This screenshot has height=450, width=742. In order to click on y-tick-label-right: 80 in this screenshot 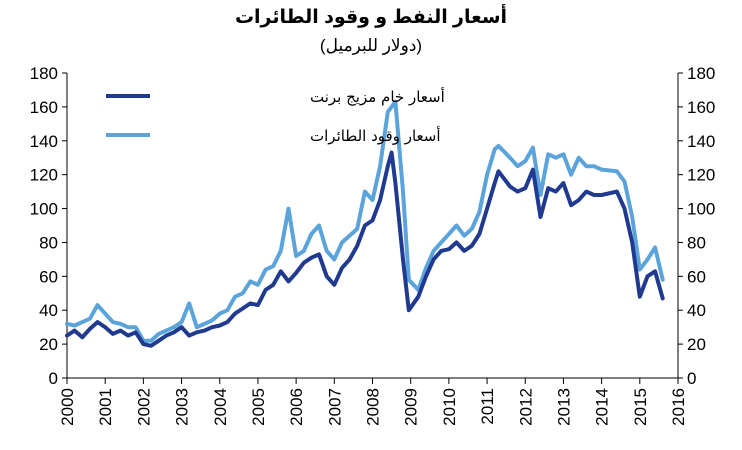, I will do `click(696, 242)`.